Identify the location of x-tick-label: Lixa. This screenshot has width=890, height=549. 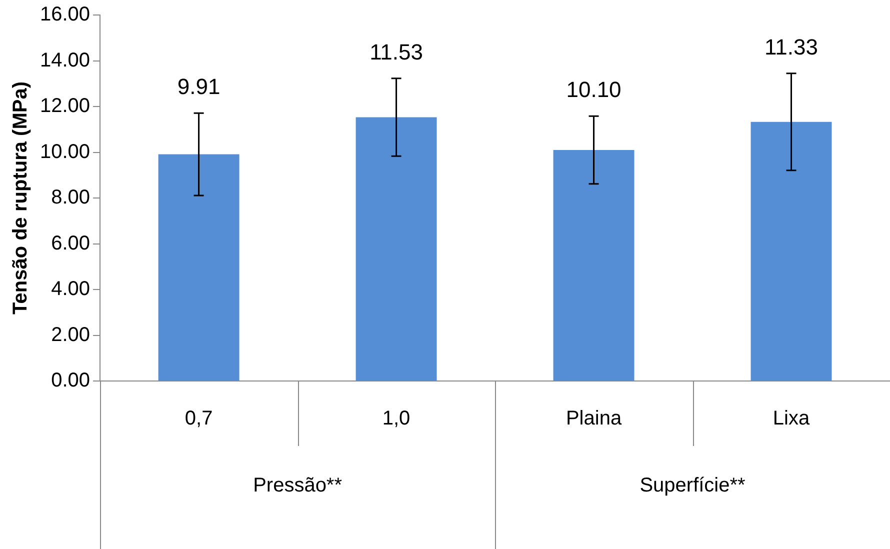
(791, 419).